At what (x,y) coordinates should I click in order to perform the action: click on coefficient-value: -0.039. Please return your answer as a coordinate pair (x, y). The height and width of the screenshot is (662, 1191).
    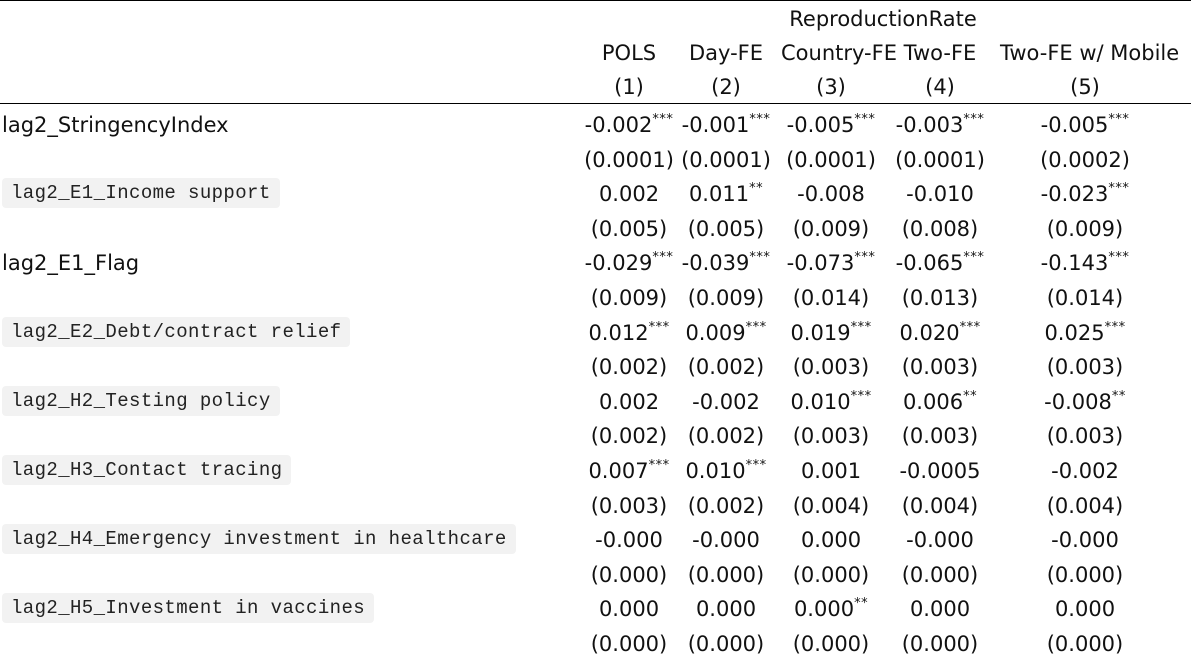
    Looking at the image, I should click on (715, 263).